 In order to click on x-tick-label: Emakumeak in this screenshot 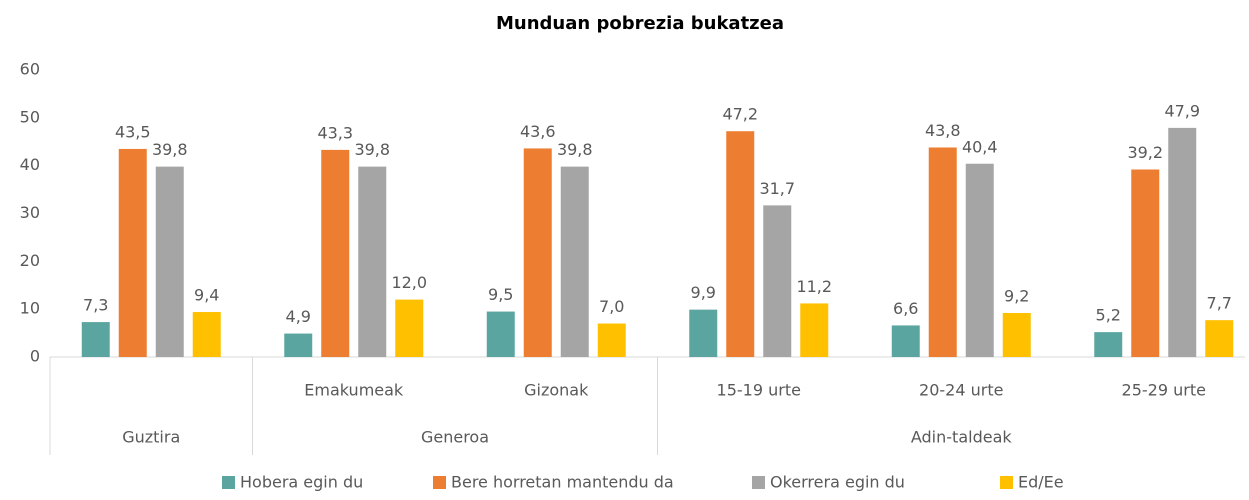, I will do `click(354, 390)`.